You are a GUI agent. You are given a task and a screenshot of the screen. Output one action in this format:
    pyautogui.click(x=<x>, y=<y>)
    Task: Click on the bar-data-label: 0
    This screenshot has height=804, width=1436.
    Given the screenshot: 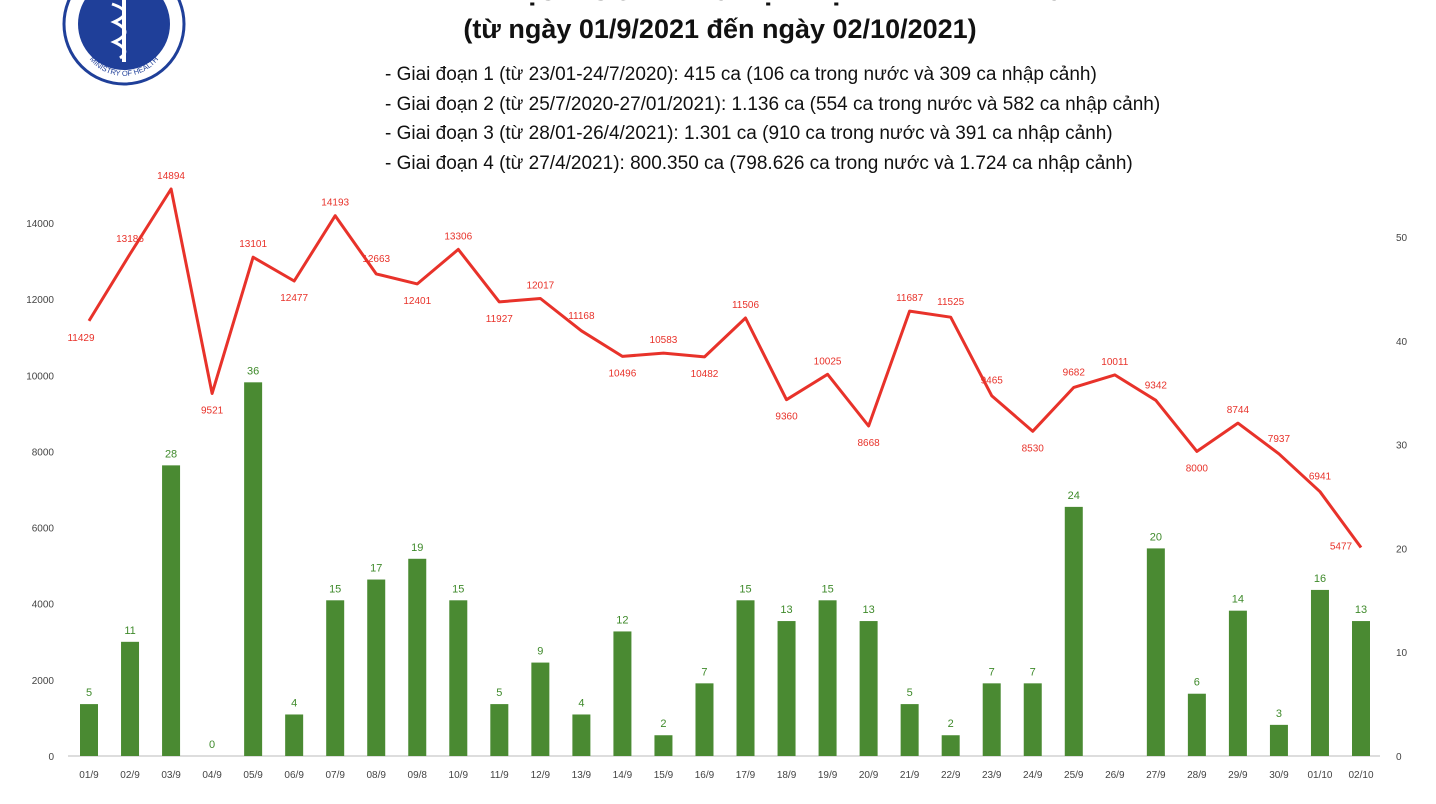 What is the action you would take?
    pyautogui.click(x=212, y=745)
    